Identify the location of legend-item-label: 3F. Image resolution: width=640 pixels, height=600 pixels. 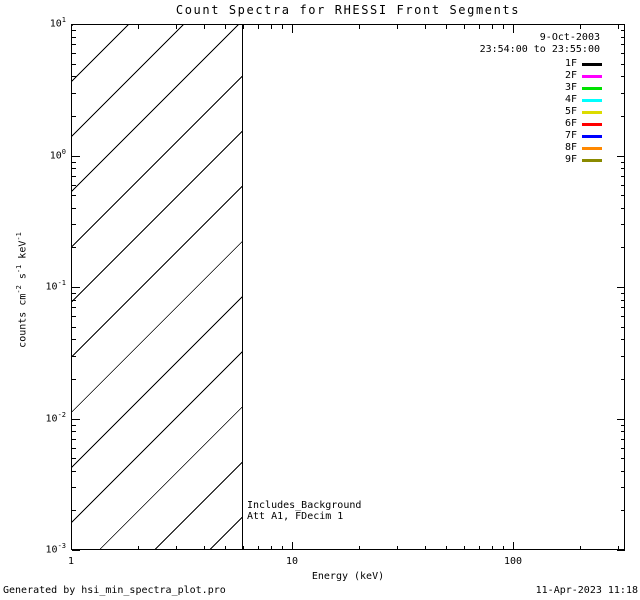
(570, 87).